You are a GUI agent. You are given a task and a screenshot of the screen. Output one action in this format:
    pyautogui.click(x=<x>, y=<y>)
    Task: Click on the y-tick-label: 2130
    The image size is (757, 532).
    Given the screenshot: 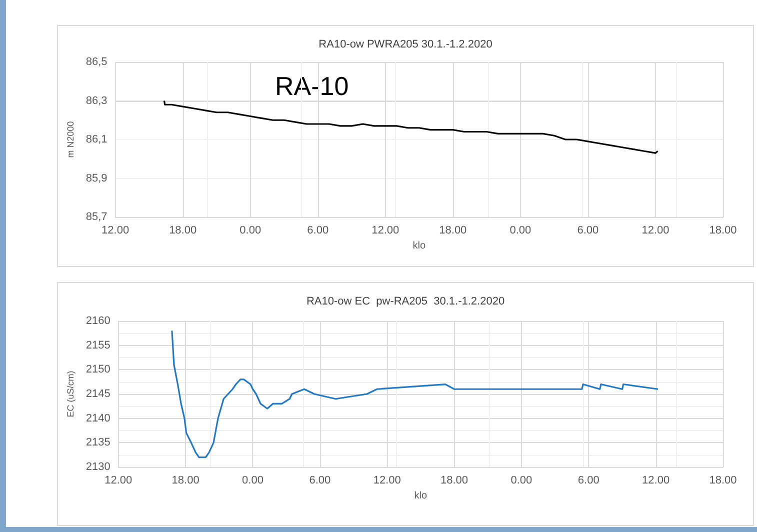 What is the action you would take?
    pyautogui.click(x=98, y=467)
    